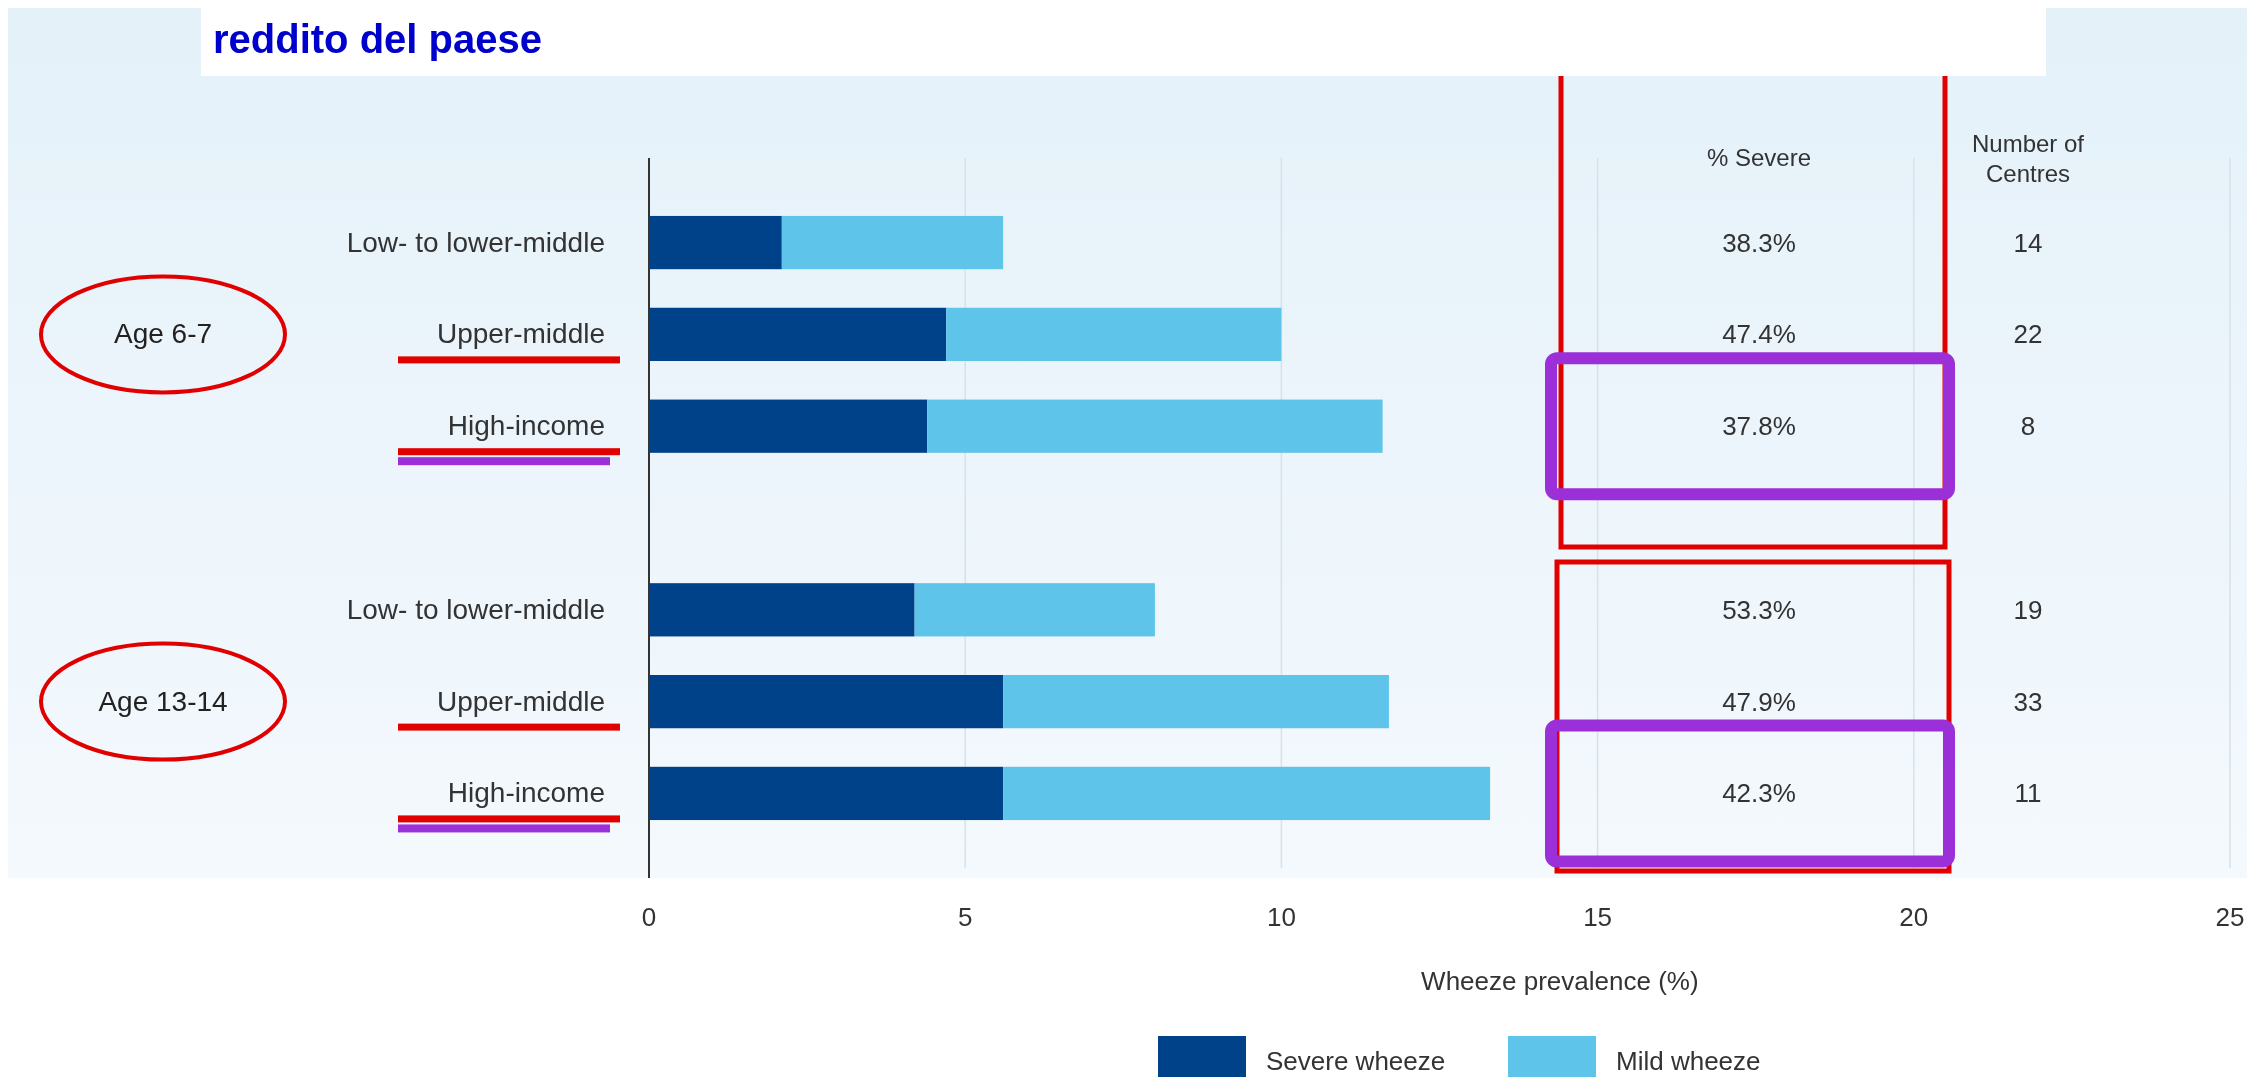 This screenshot has height=1077, width=2255. What do you see at coordinates (2028, 158) in the screenshot?
I see `annotation: Number of Centres` at bounding box center [2028, 158].